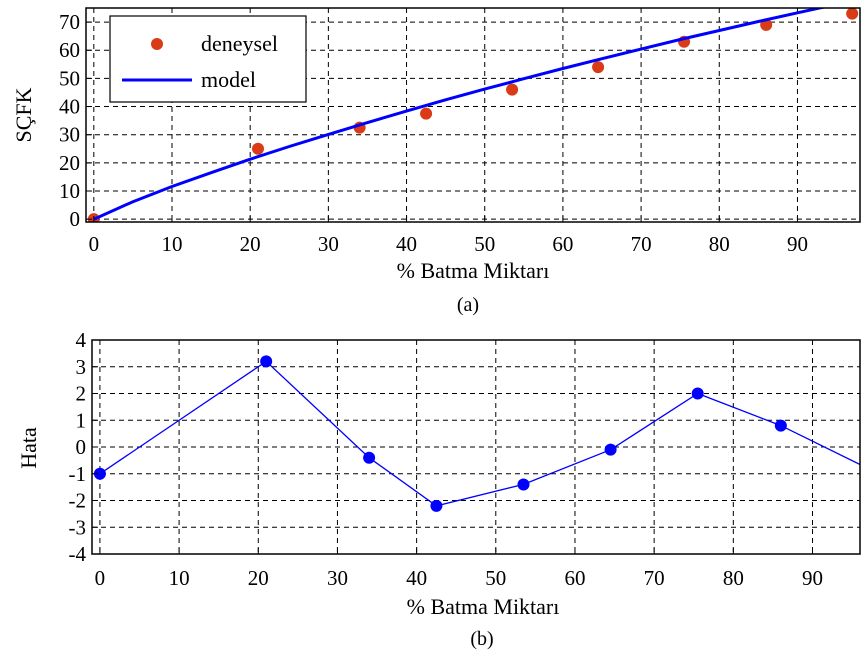 Image resolution: width=862 pixels, height=656 pixels. I want to click on chart-a-x-tick-label: 70, so click(641, 244).